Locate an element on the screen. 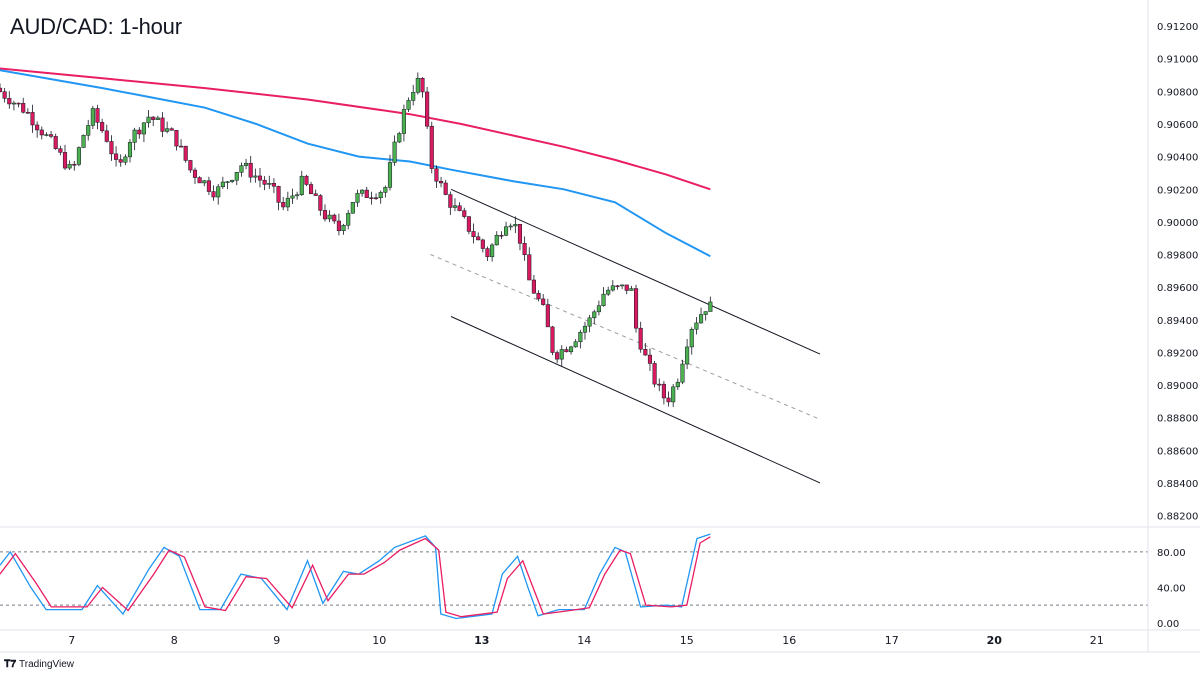  oscillator-line is located at coordinates (355, 576).